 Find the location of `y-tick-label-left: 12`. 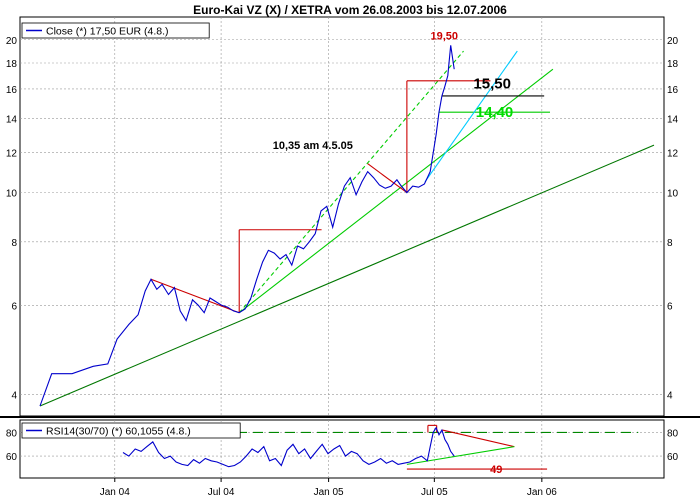

y-tick-label-left: 12 is located at coordinates (12, 153).